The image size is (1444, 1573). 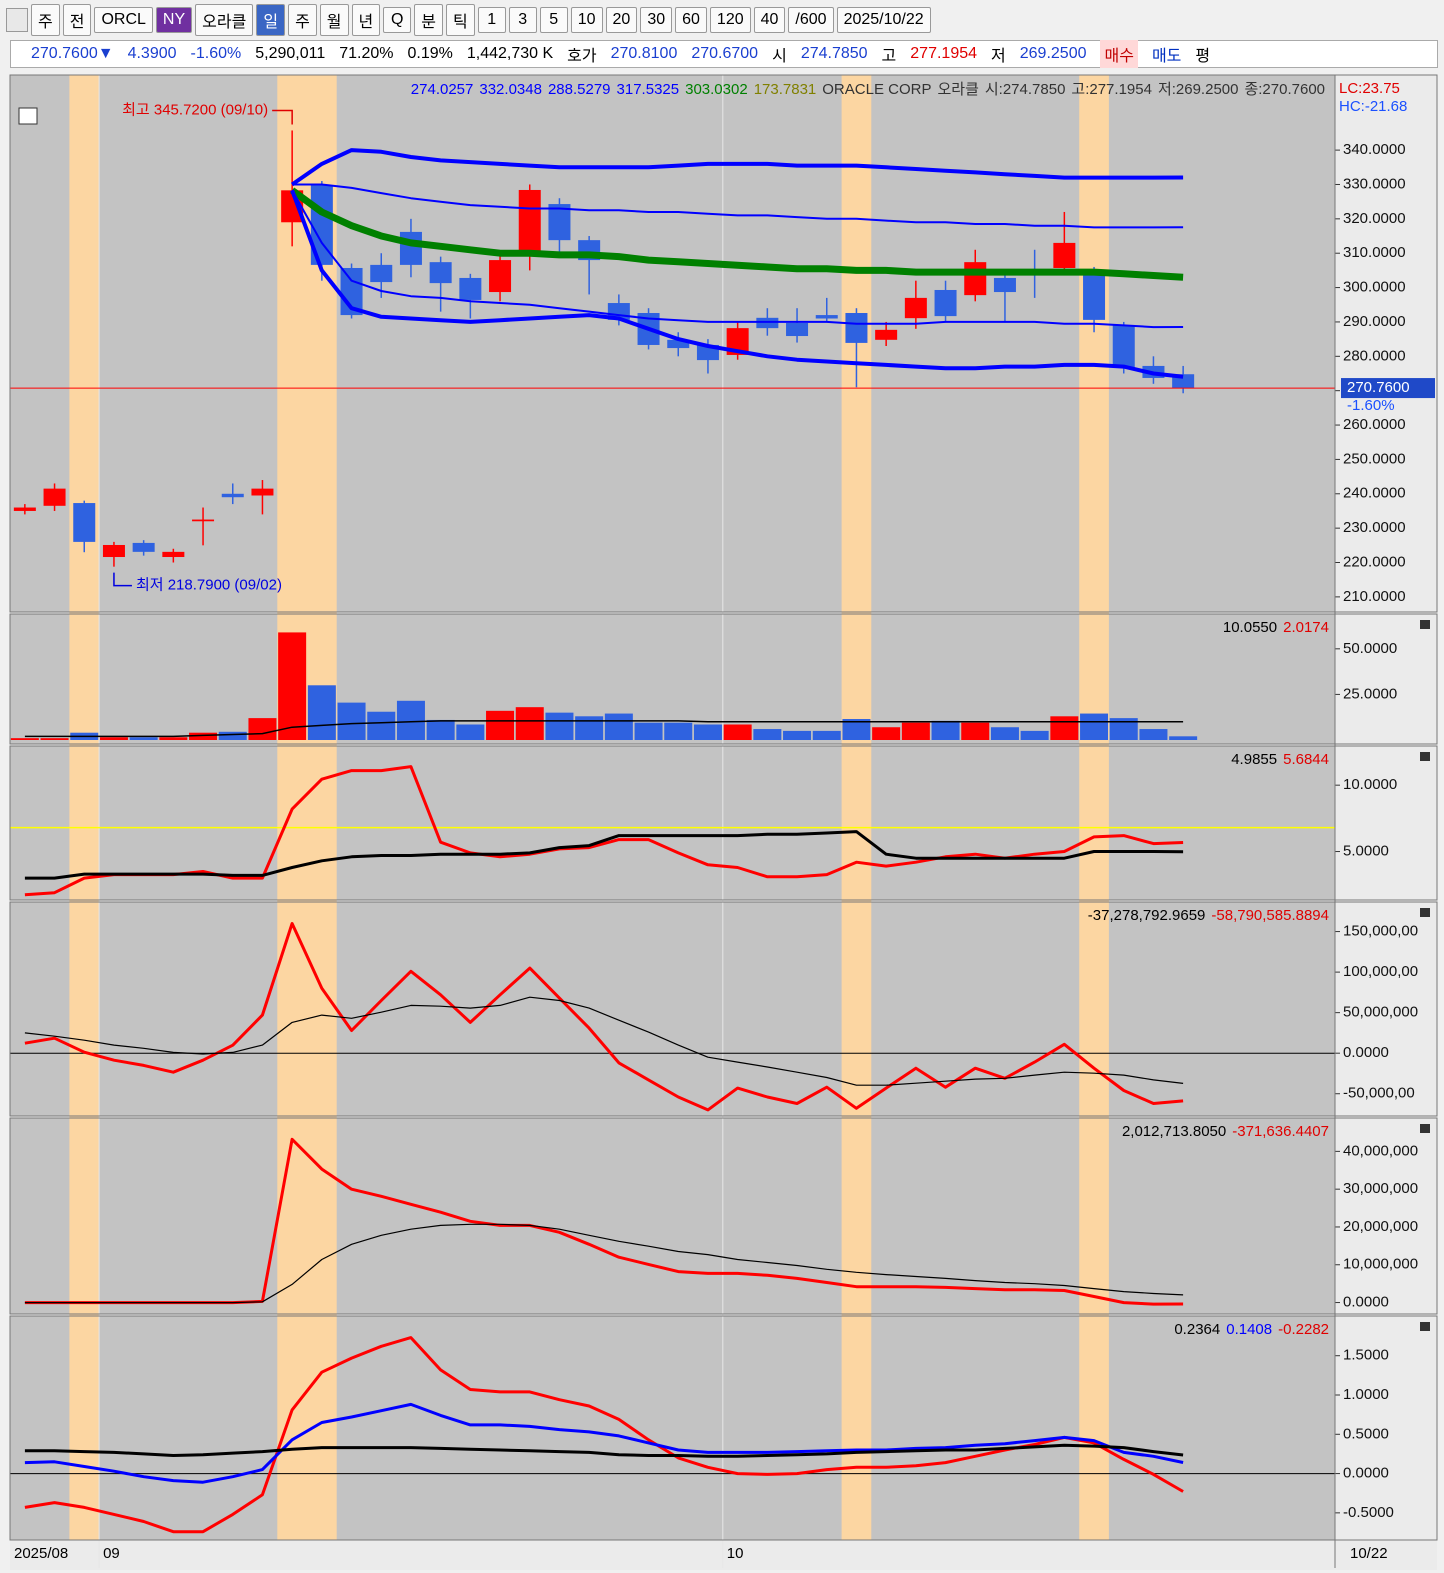 What do you see at coordinates (123, 20) in the screenshot?
I see `tool-button: ORCL` at bounding box center [123, 20].